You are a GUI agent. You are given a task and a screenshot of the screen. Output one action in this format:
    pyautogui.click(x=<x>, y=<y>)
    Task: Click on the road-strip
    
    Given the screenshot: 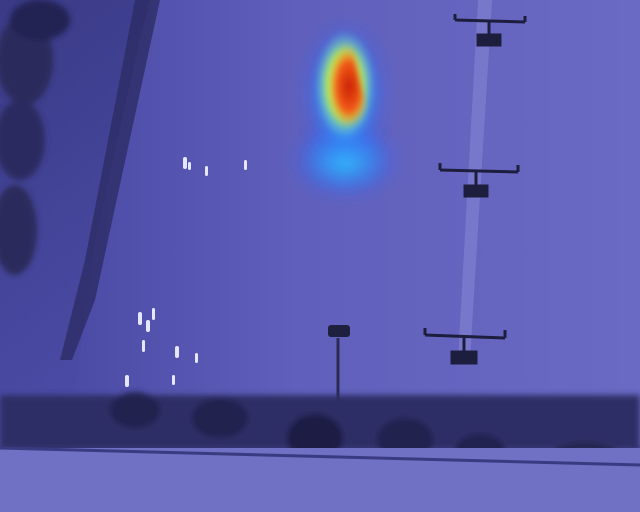 What is the action you would take?
    pyautogui.click(x=320, y=480)
    